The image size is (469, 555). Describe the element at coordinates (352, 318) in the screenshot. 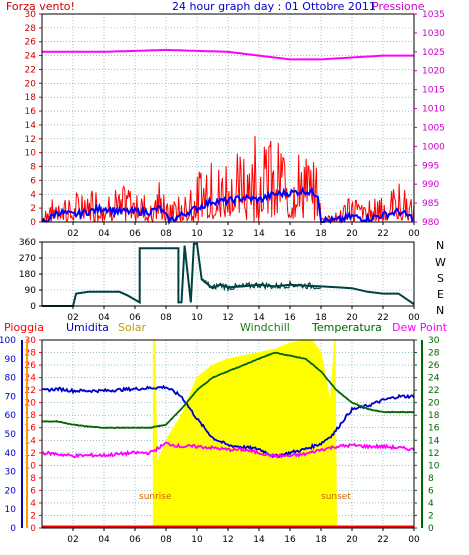

I see `dir-xtick-label: 20` at that location.